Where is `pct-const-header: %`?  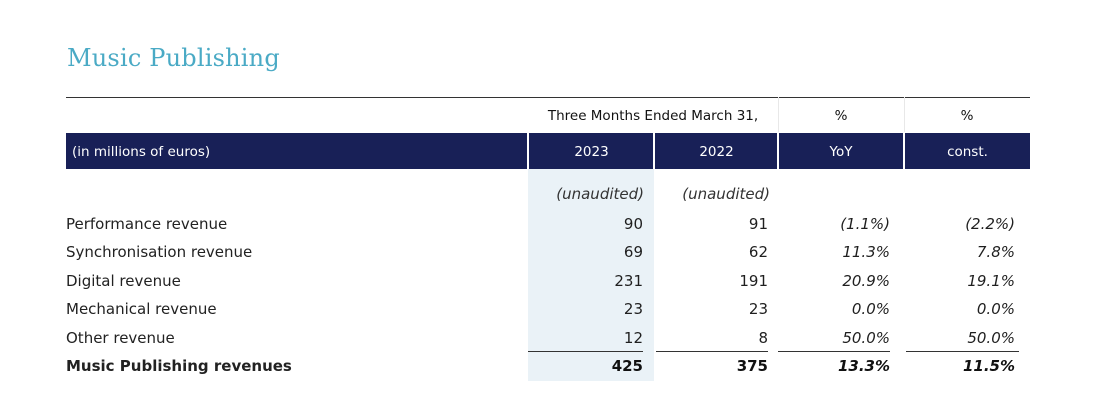 pct-const-header: % is located at coordinates (967, 116).